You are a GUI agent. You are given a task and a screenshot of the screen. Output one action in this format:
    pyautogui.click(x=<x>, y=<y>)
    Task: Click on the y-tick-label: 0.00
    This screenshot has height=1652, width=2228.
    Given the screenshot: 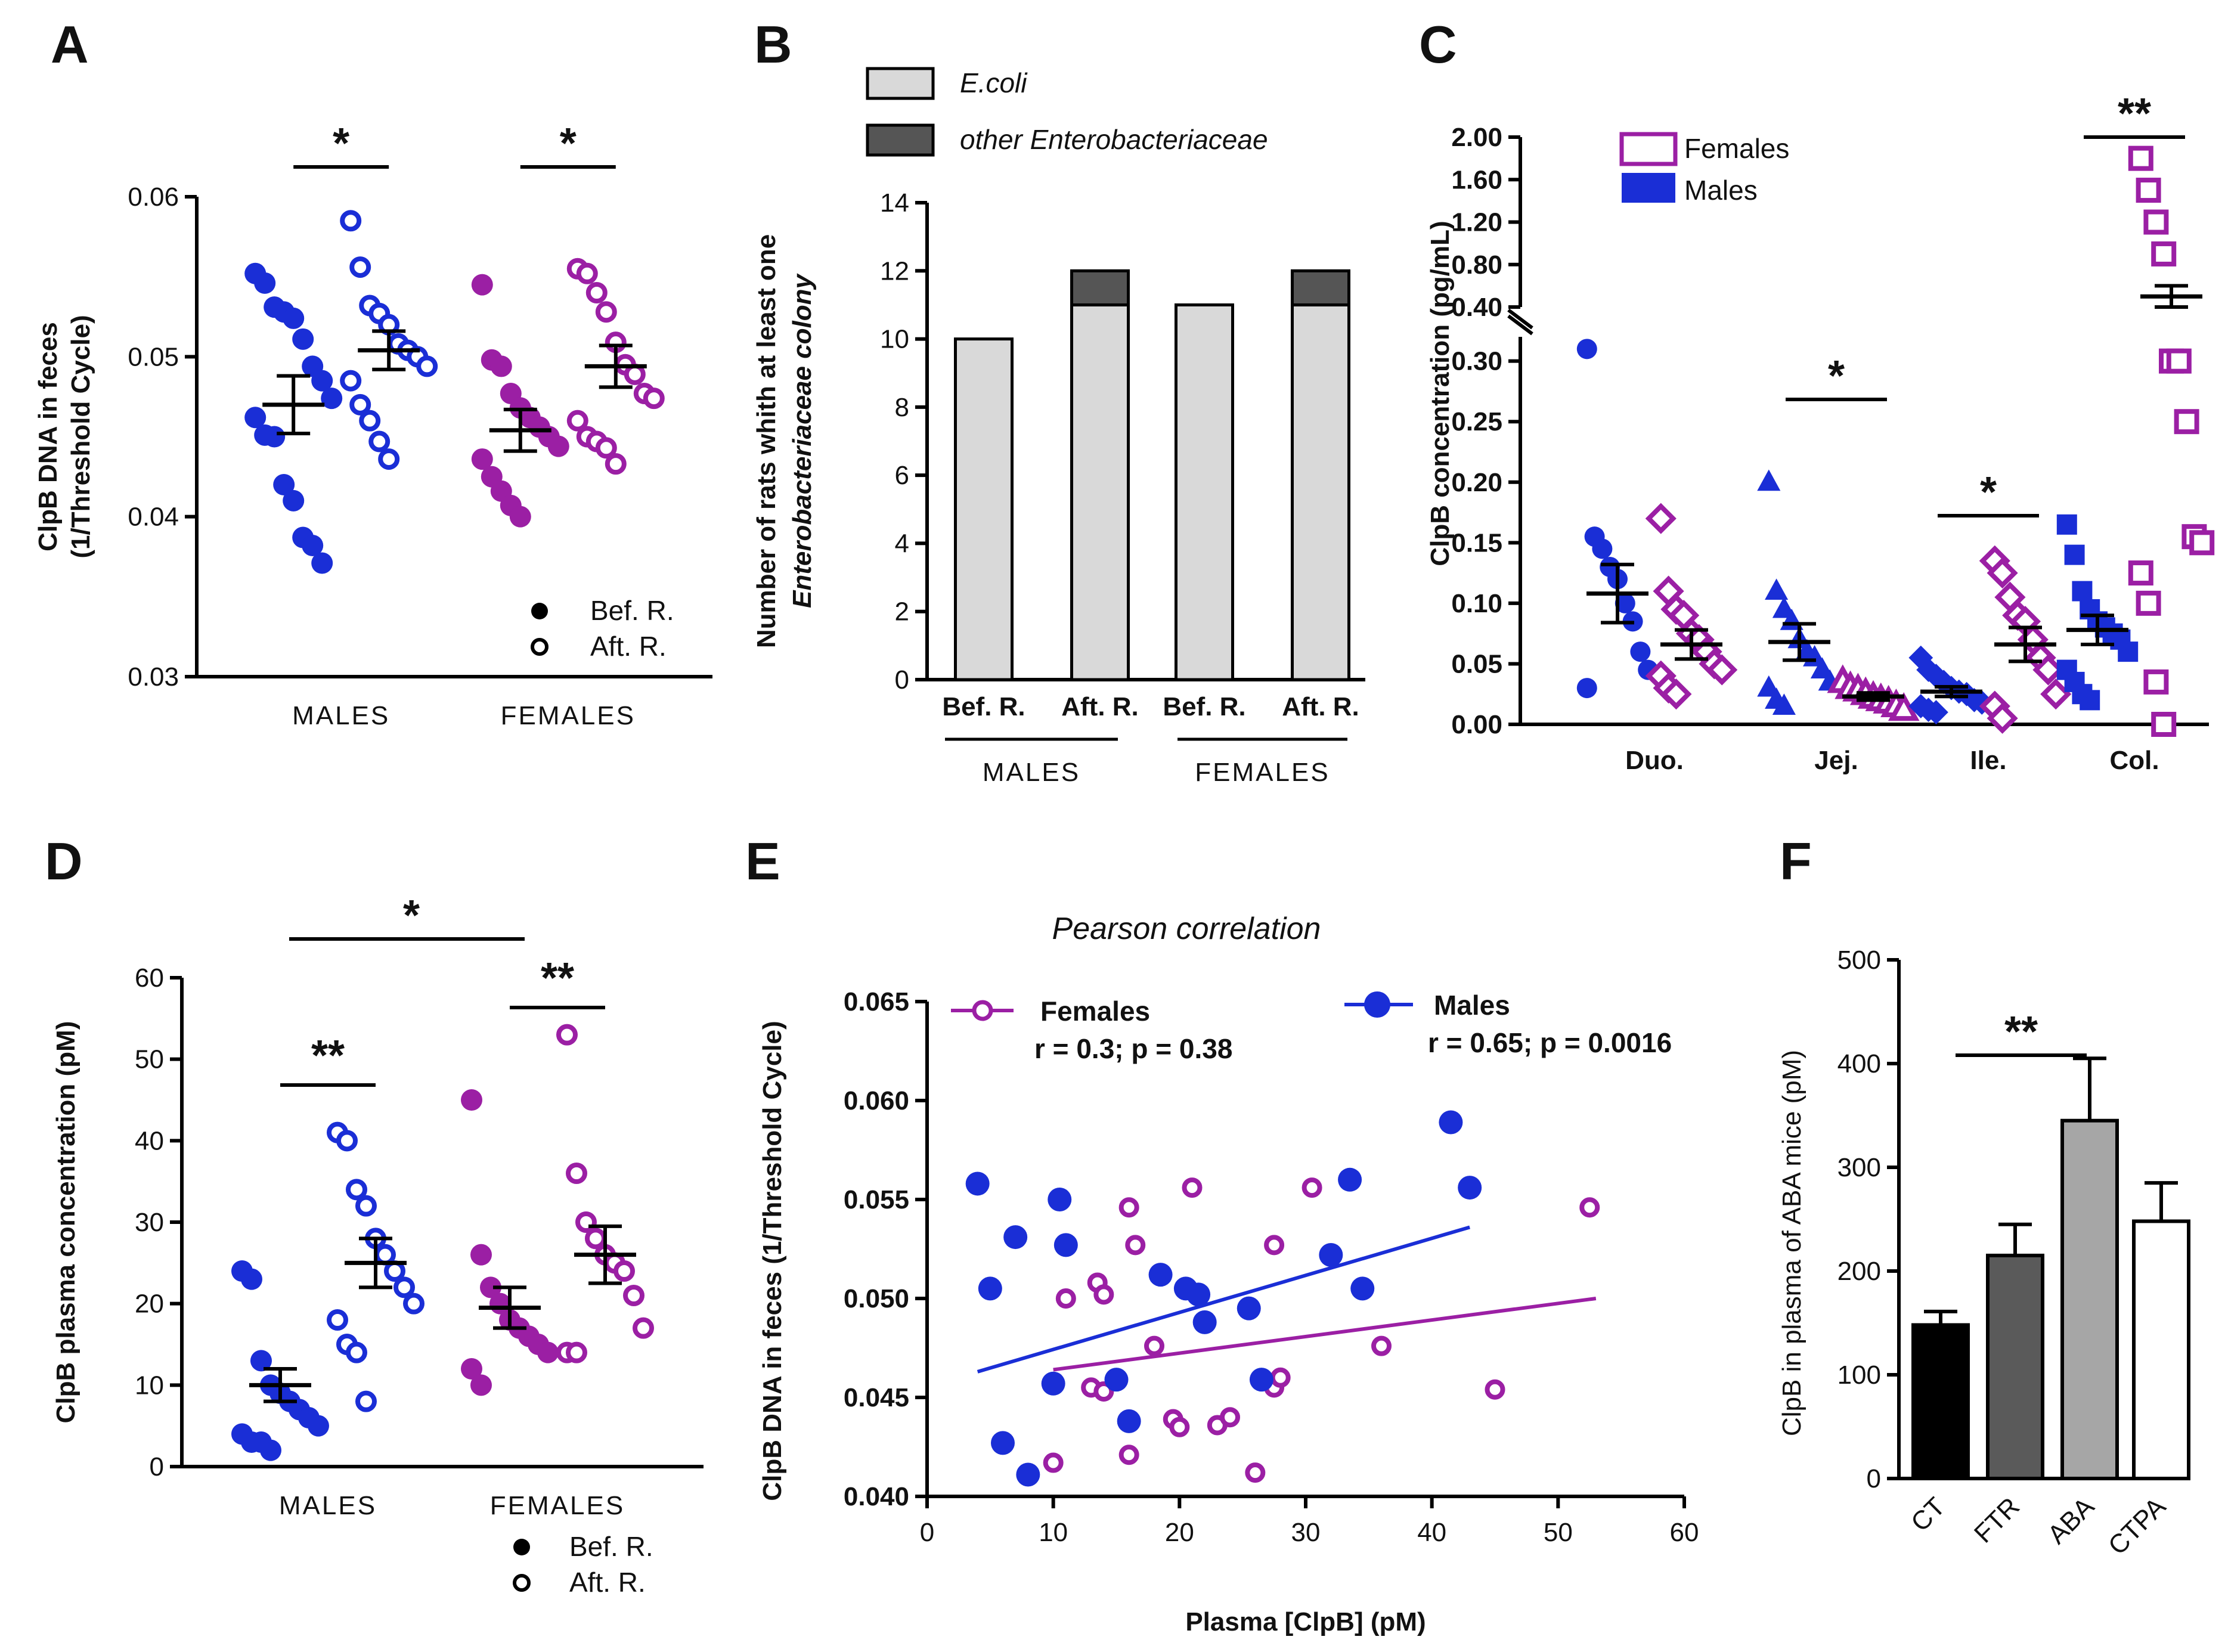 What is the action you would take?
    pyautogui.click(x=1476, y=724)
    